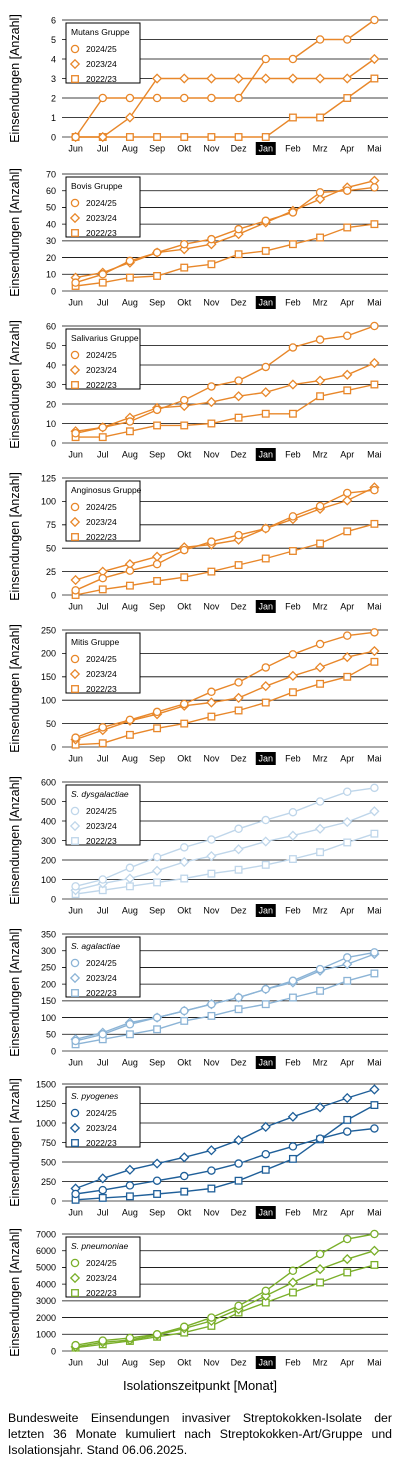 This screenshot has height=1468, width=400. Describe the element at coordinates (239, 455) in the screenshot. I see `x-tick-label: Dez` at that location.